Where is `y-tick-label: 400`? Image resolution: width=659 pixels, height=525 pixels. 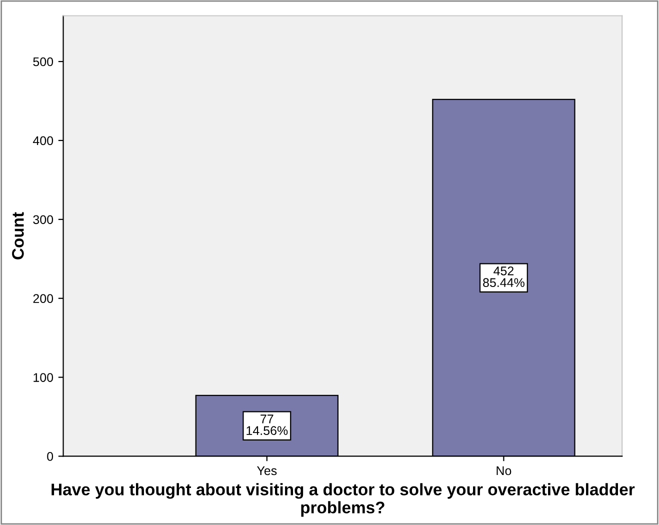 y-tick-label: 400 is located at coordinates (43, 141).